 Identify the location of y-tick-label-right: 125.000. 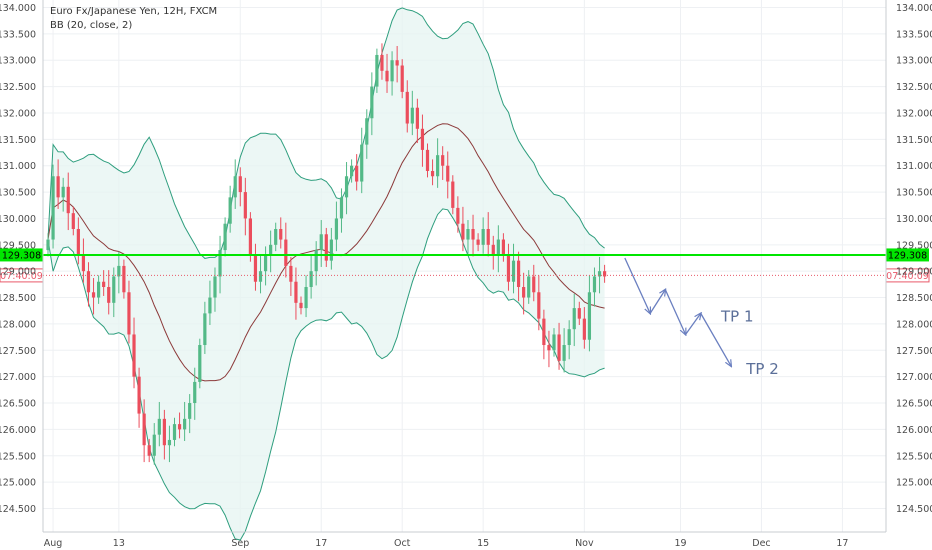
(914, 483).